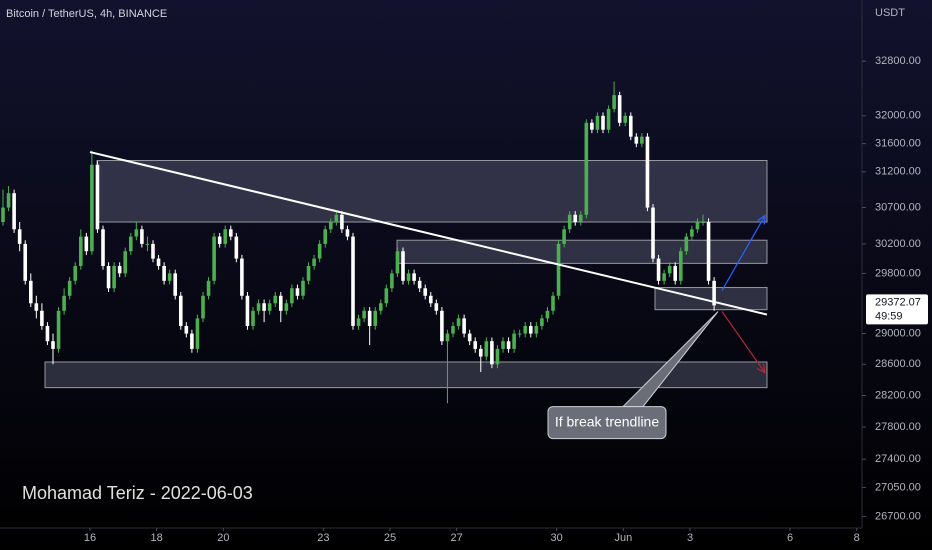  I want to click on price-tag, so click(897, 309).